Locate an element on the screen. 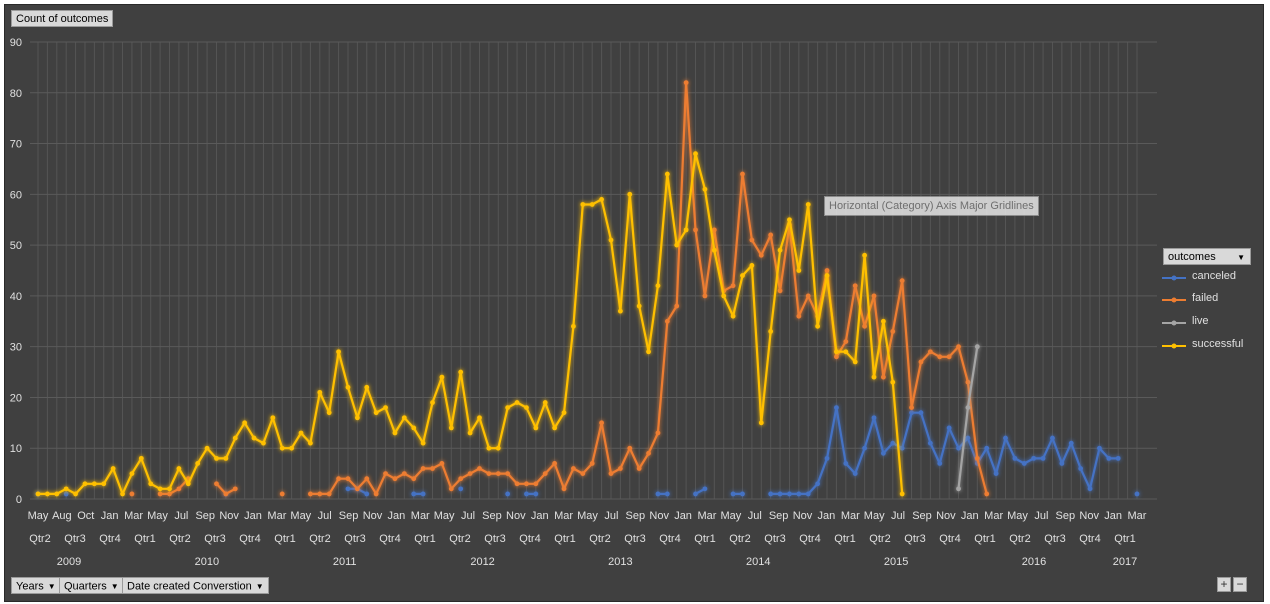 The image size is (1270, 604). x-year-label: 2015 is located at coordinates (896, 562).